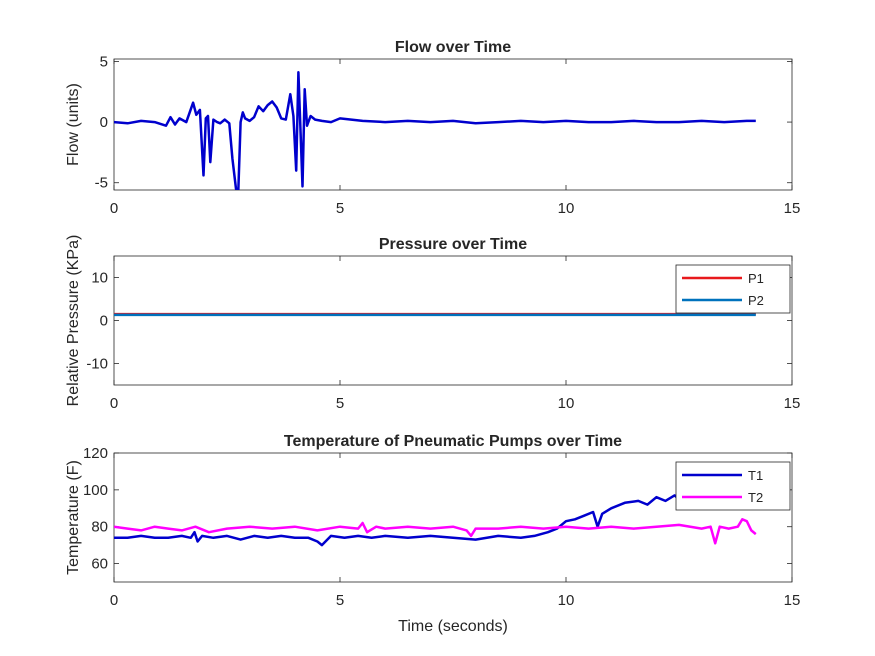 The width and height of the screenshot is (875, 656). Describe the element at coordinates (73, 517) in the screenshot. I see `y-axis-label: Temperature (F)` at that location.